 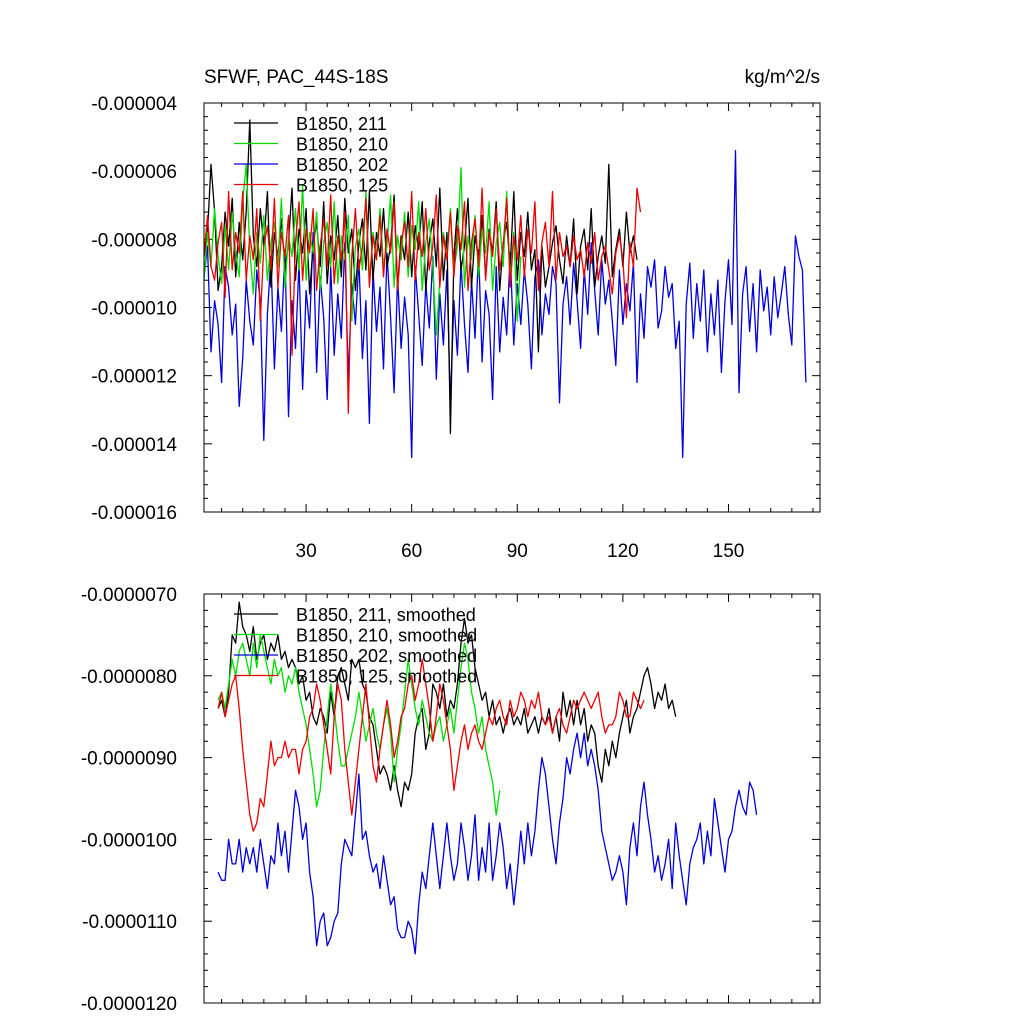 What do you see at coordinates (129, 1004) in the screenshot?
I see `bot-y-tick-label: -0.0000120` at bounding box center [129, 1004].